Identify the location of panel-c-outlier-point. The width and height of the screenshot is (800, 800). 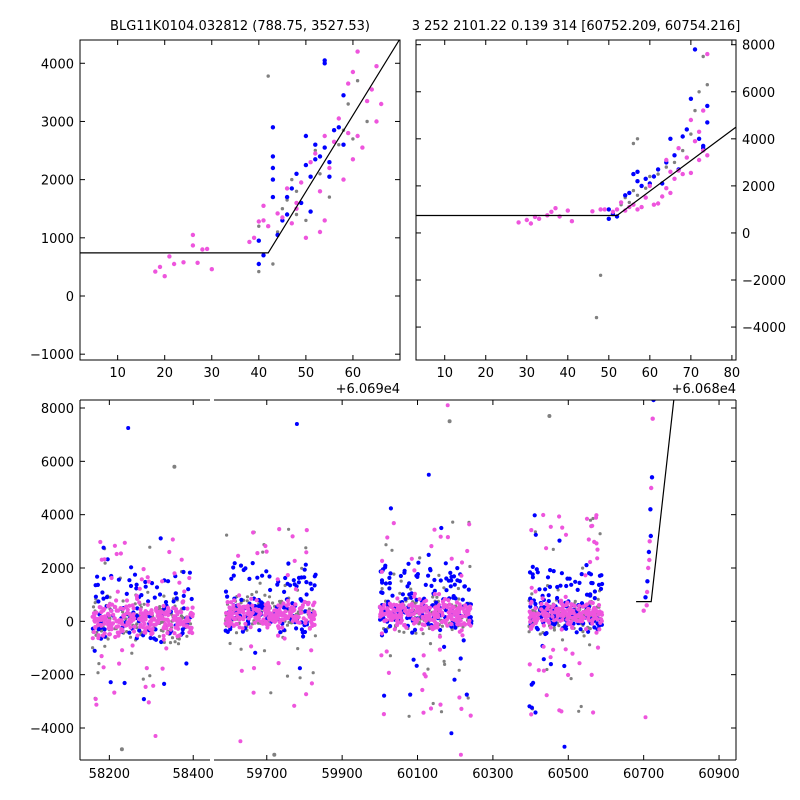
(274, 754).